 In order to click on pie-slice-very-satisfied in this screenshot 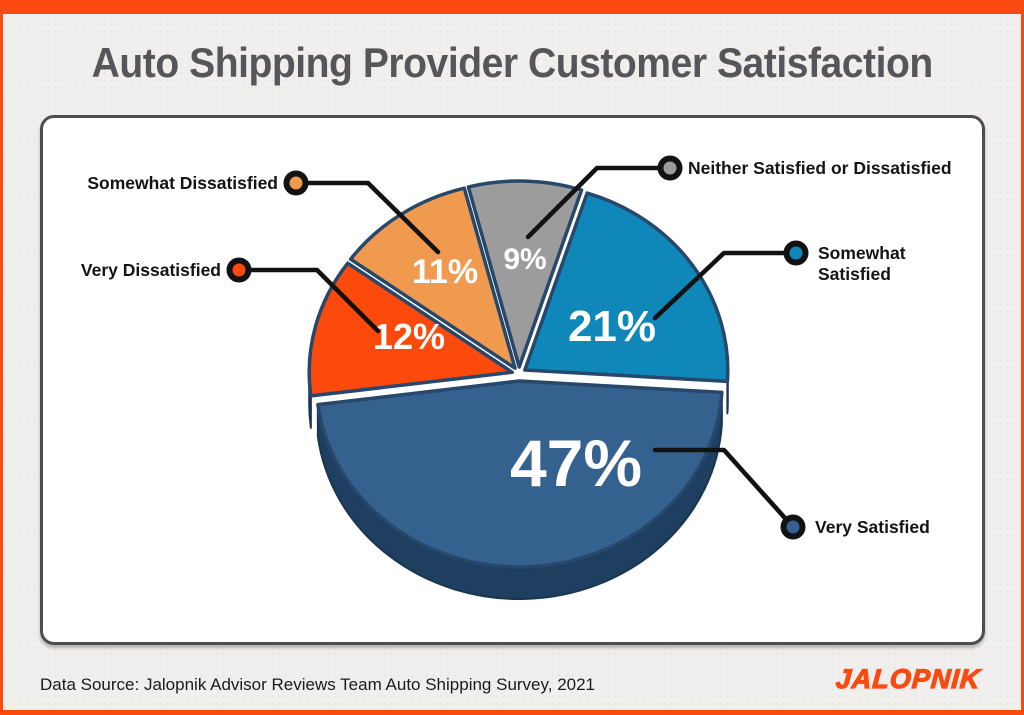, I will do `click(520, 474)`.